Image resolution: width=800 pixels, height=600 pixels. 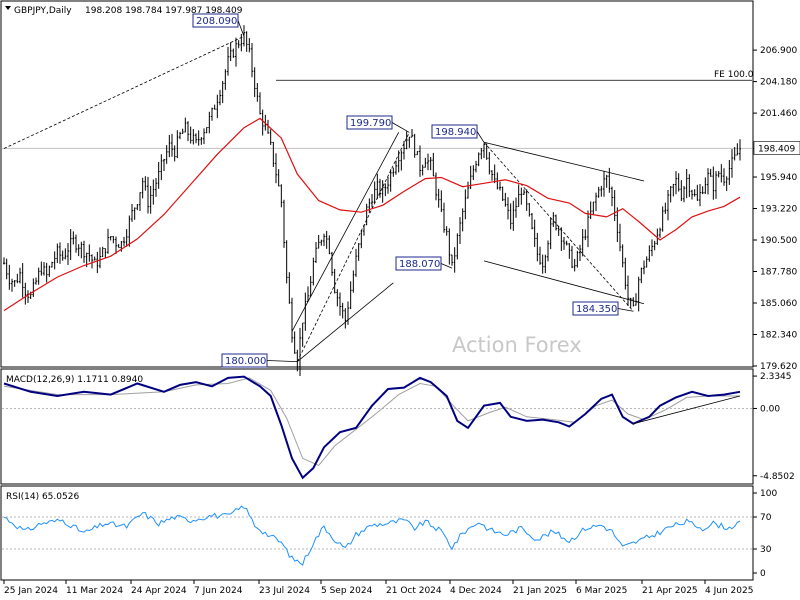 What do you see at coordinates (778, 336) in the screenshot?
I see `price-y-tick-label: 182.340` at bounding box center [778, 336].